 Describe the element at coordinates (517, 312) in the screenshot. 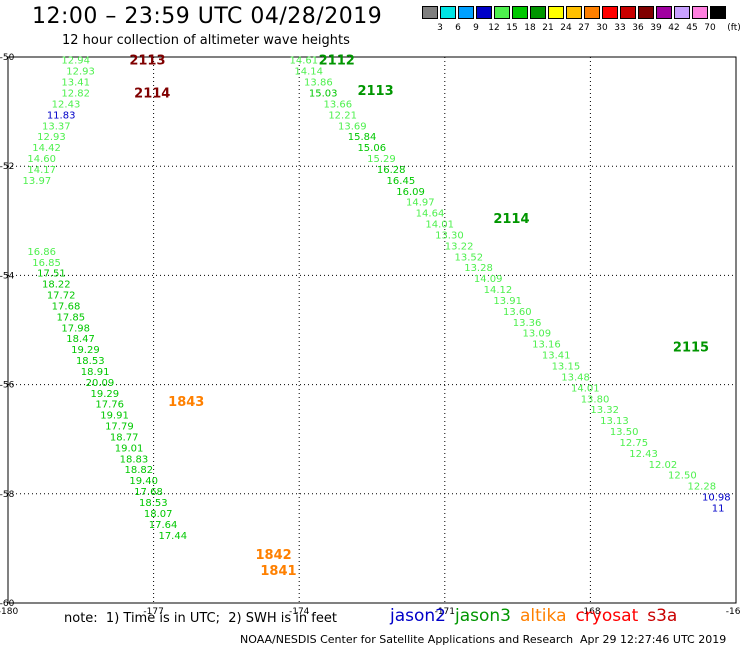

I see `wave-height-value: 13.60` at that location.